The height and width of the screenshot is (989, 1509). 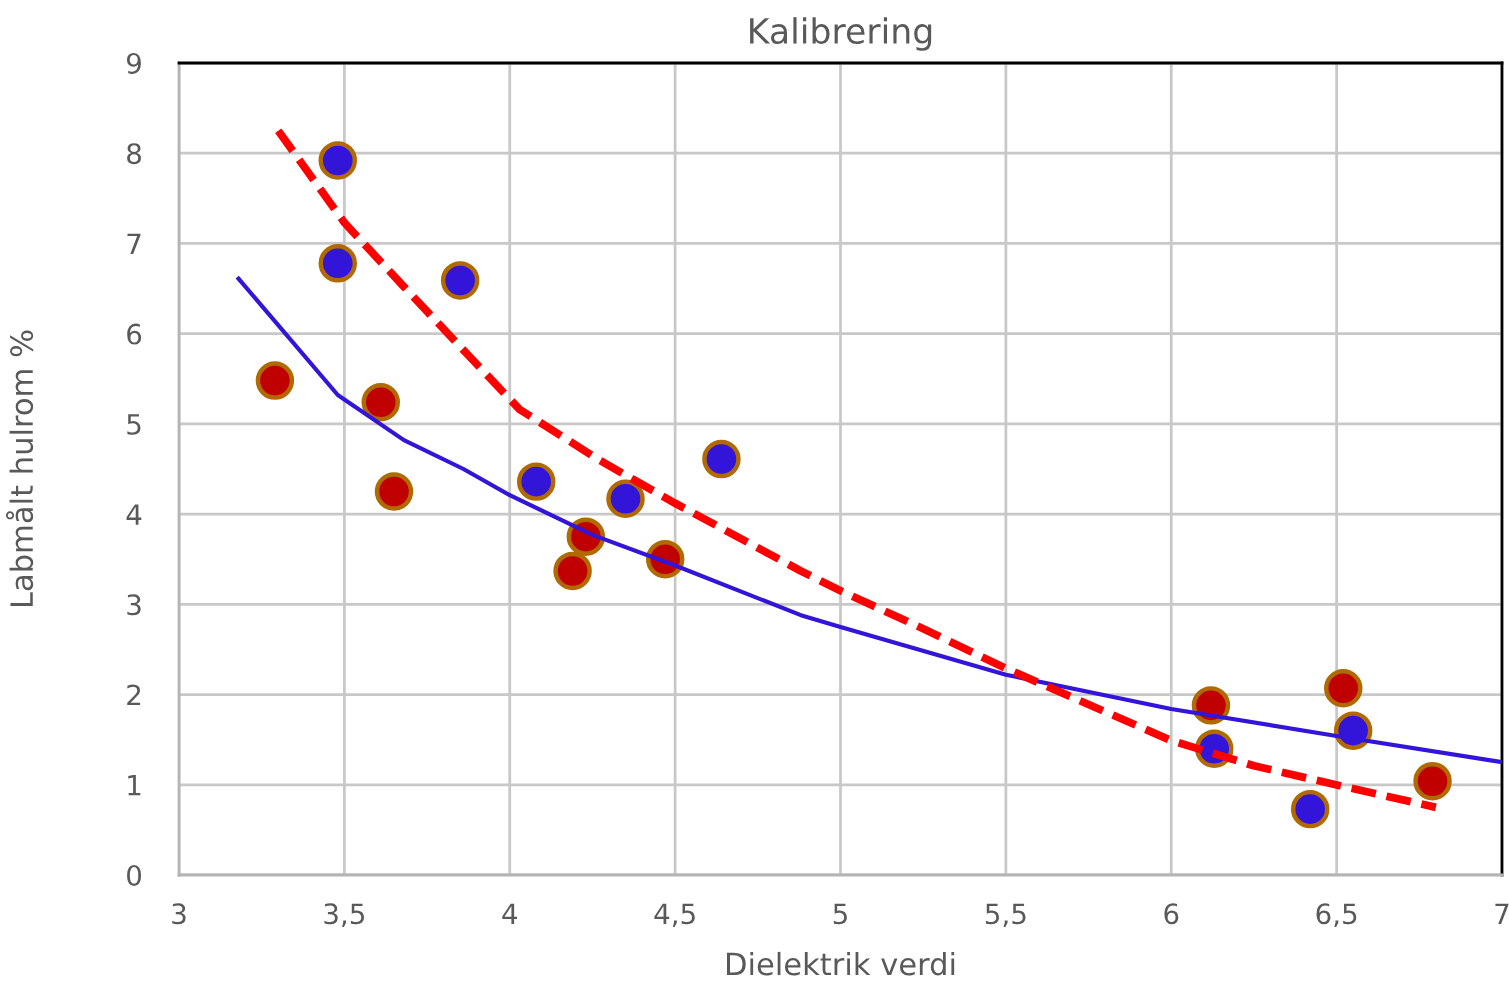 I want to click on x-tick-label: 6,5, so click(x=1336, y=915).